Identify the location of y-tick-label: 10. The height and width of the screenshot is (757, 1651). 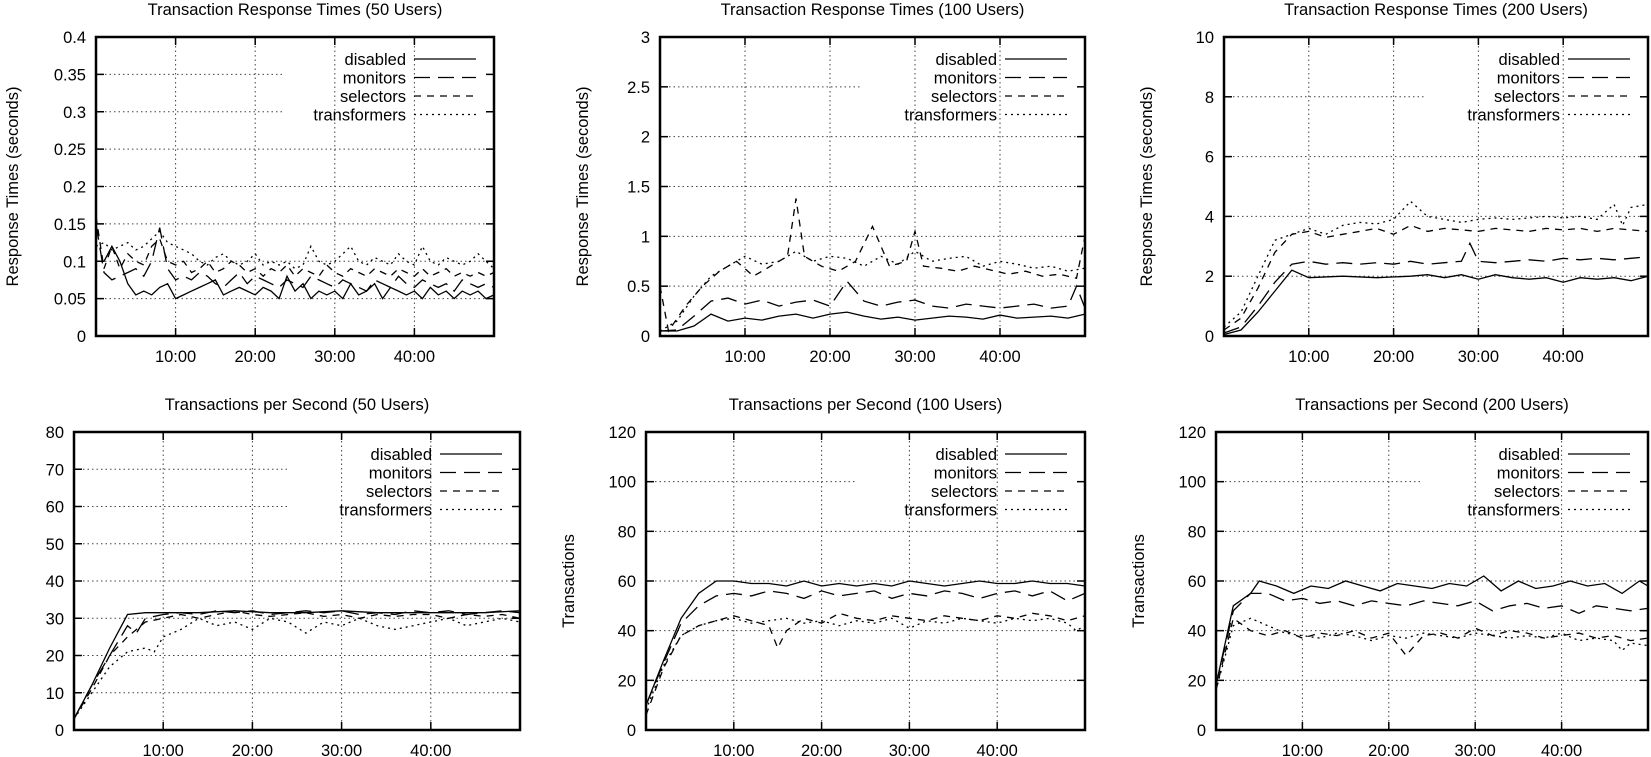
(55, 694).